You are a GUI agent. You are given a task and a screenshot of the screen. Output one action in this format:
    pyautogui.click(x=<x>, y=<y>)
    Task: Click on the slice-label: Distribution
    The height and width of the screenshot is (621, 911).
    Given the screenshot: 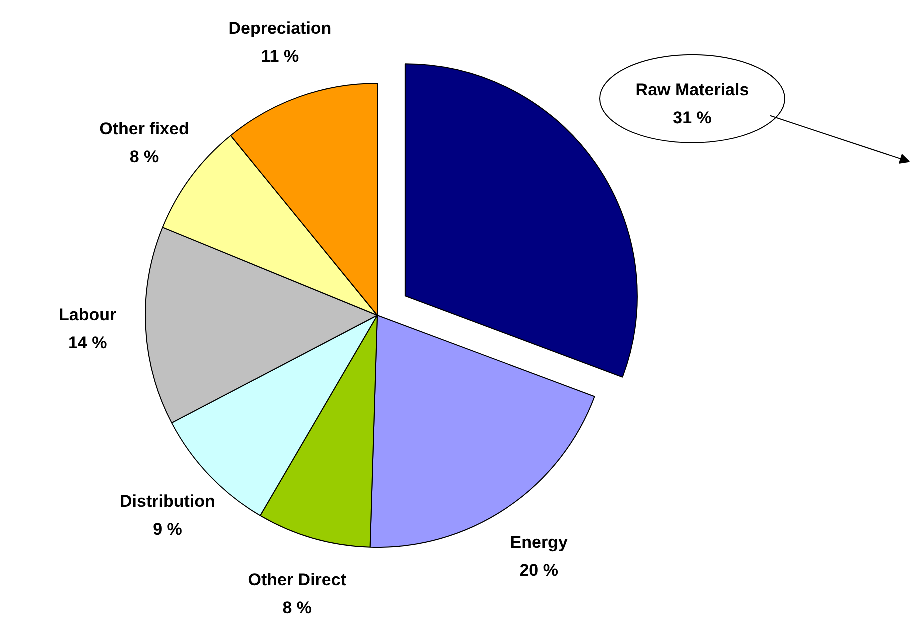 What is the action you would take?
    pyautogui.click(x=168, y=502)
    